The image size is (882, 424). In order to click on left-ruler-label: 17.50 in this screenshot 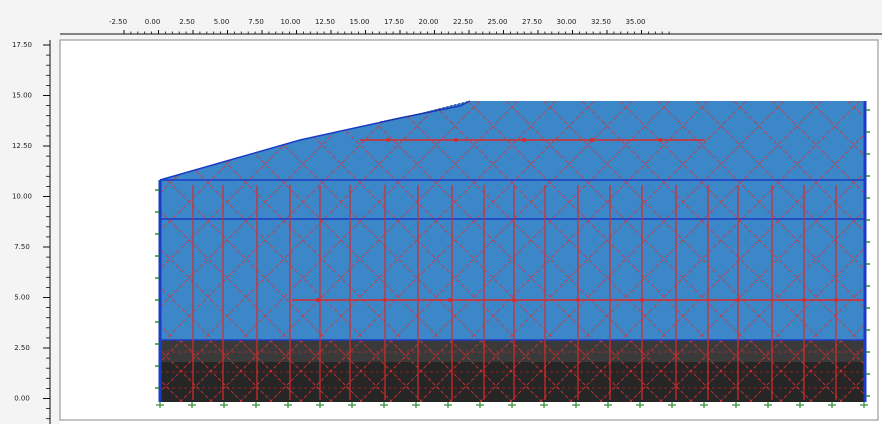, I will do `click(22, 45)`.